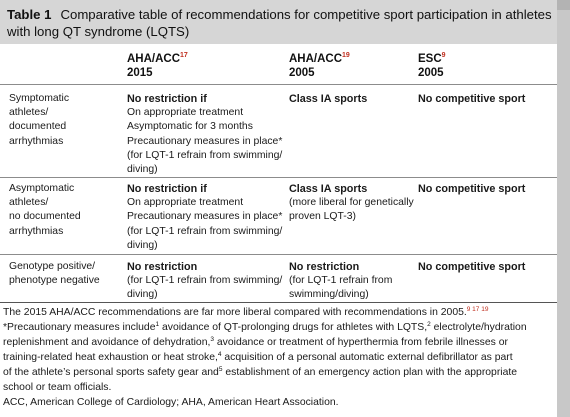  I want to click on footnote-text: *Precautionary measures include, so click(79, 327).